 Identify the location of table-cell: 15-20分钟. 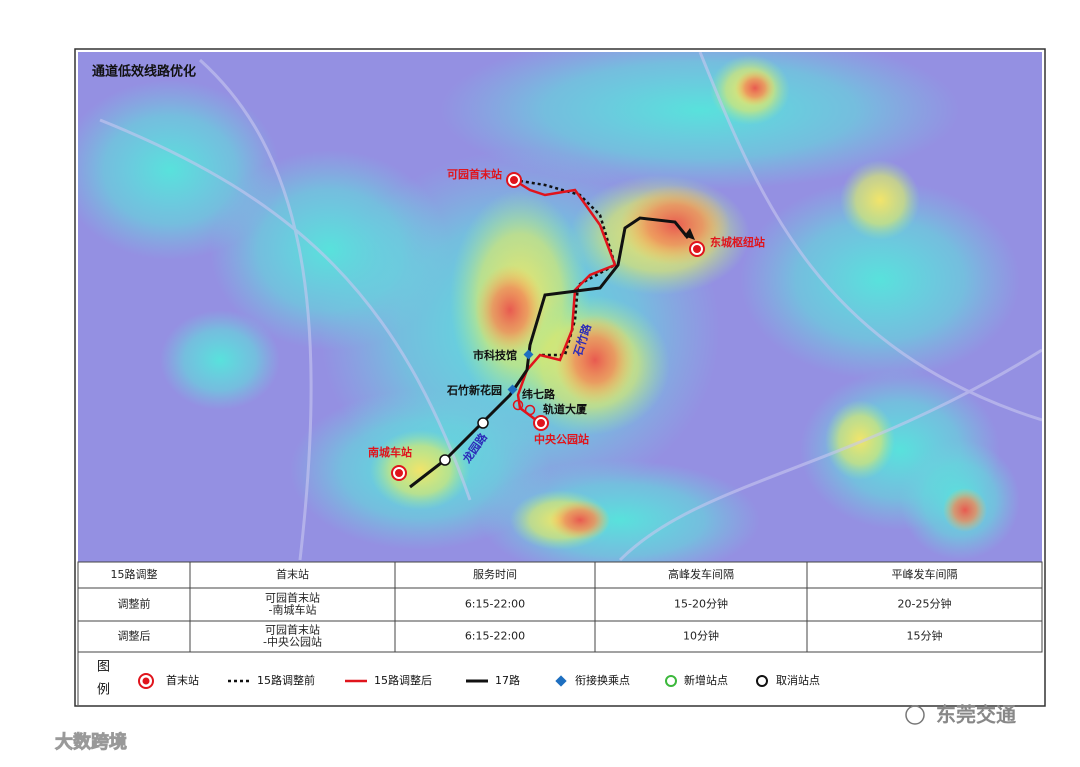
(701, 604).